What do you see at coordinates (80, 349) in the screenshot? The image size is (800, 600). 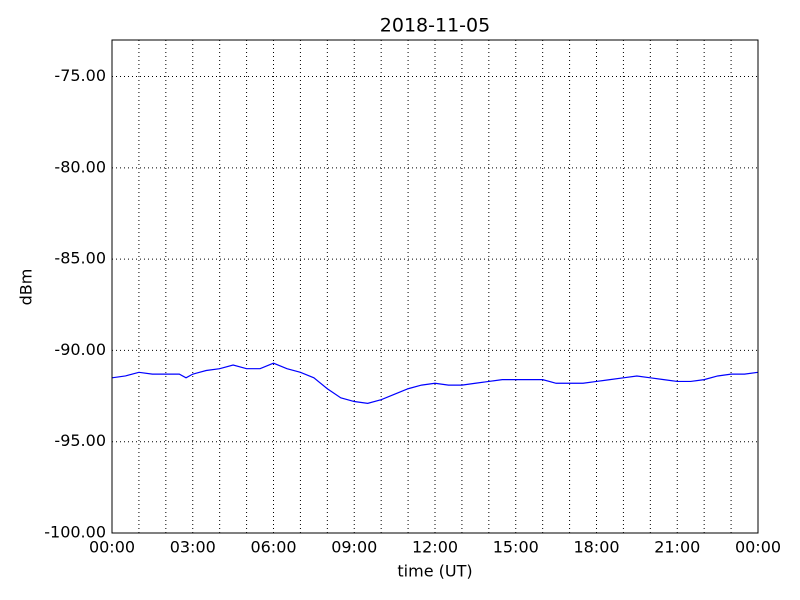 I see `y-tick-label: -90.00` at bounding box center [80, 349].